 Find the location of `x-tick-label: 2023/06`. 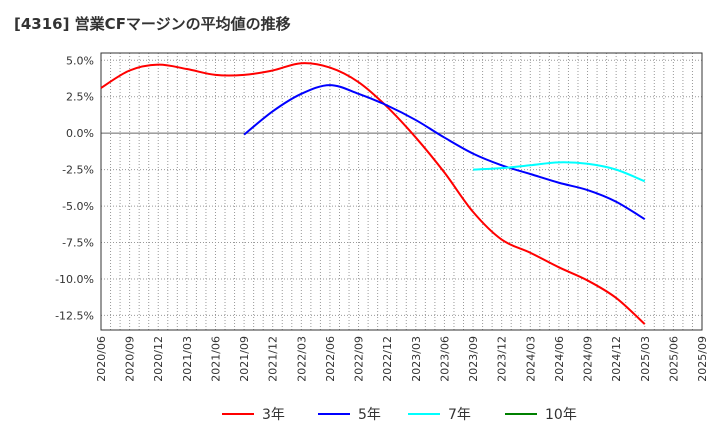

x-tick-label: 2023/06 is located at coordinates (444, 359).